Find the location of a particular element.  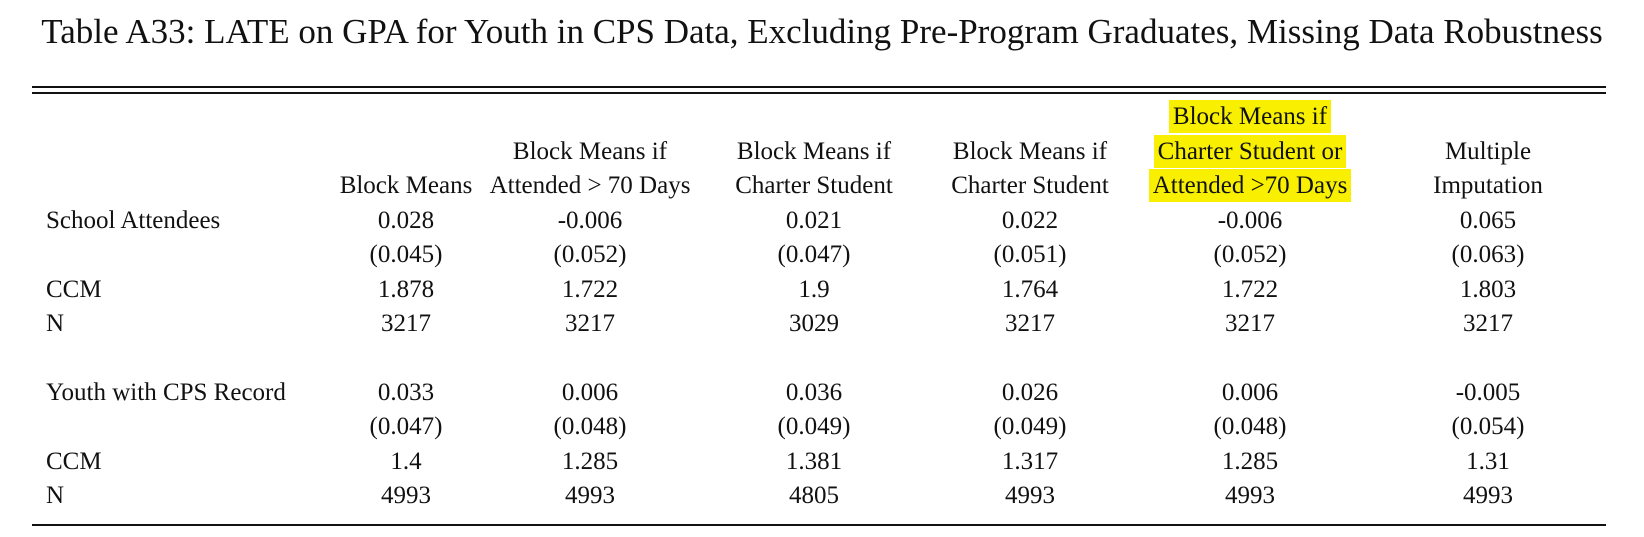

col-header-1-line1 is located at coordinates (406, 117).